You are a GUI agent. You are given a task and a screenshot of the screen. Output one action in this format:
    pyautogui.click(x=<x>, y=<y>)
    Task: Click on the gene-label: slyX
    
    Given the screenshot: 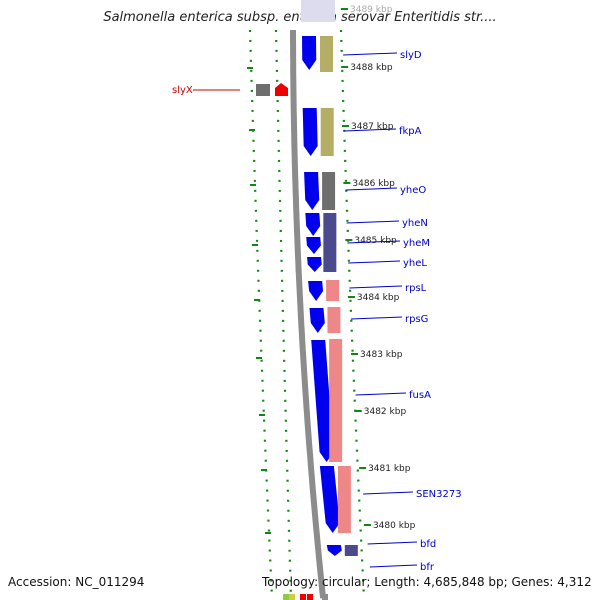 What is the action you would take?
    pyautogui.click(x=182, y=90)
    